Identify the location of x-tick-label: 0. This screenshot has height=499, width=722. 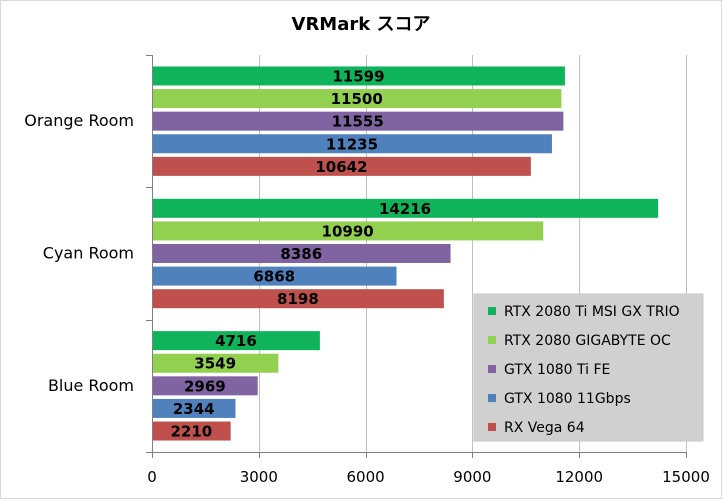
(152, 477).